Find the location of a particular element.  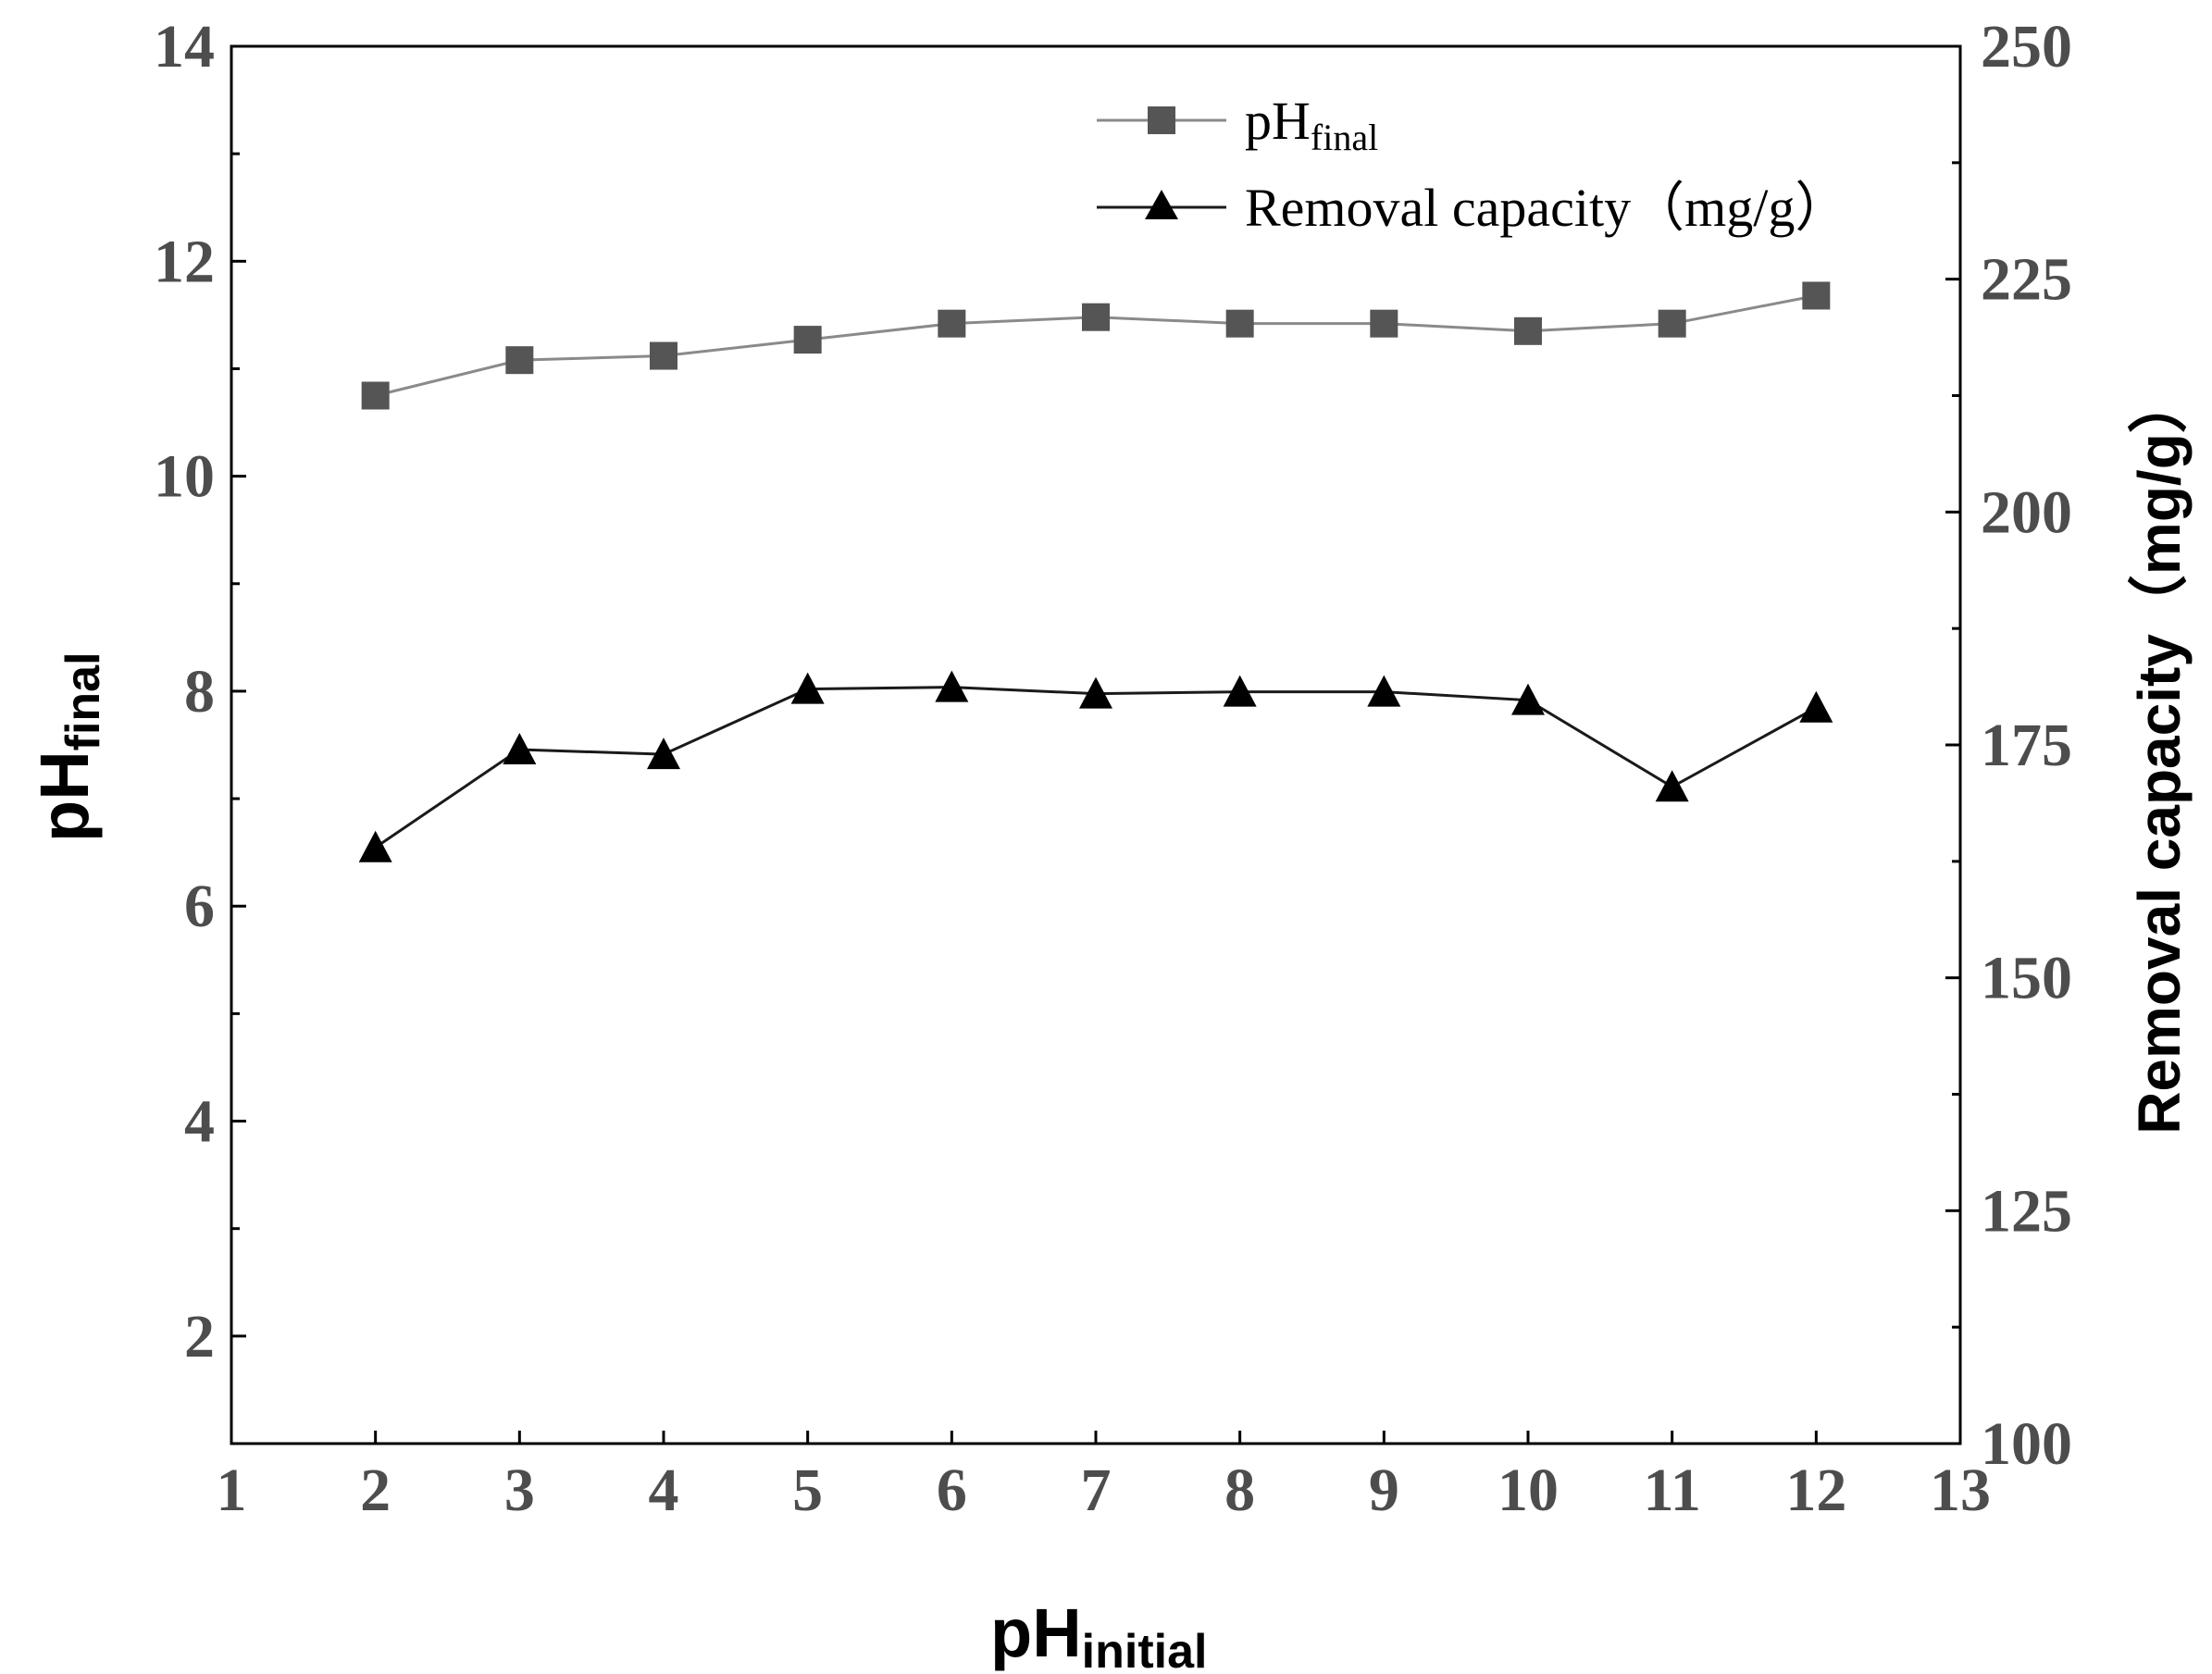

y-axis-right-title: Removal capacity（mg/g） is located at coordinates (2159, 754).